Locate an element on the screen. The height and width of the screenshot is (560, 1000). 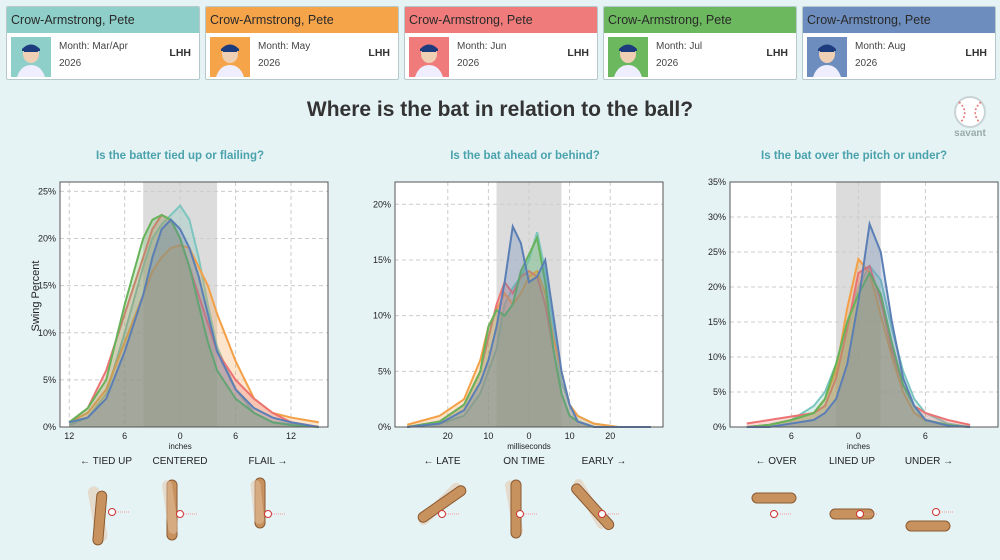
card-month: Month: Mar/Apr is located at coordinates (93, 46).